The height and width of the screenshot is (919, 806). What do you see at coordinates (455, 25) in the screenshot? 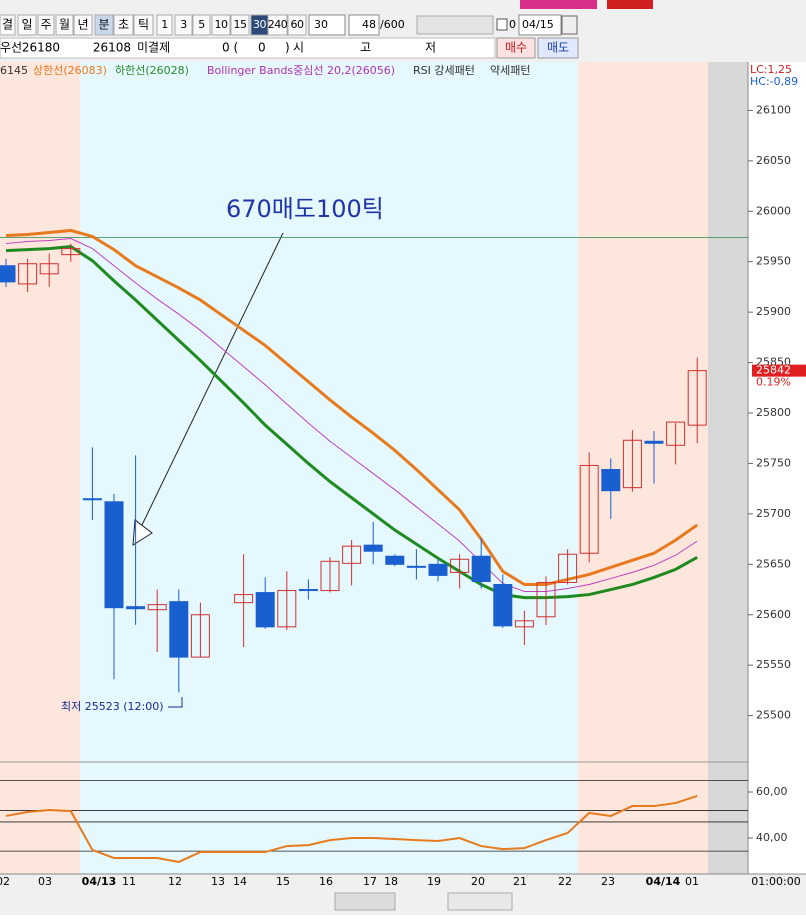
I see `tool-icons` at bounding box center [455, 25].